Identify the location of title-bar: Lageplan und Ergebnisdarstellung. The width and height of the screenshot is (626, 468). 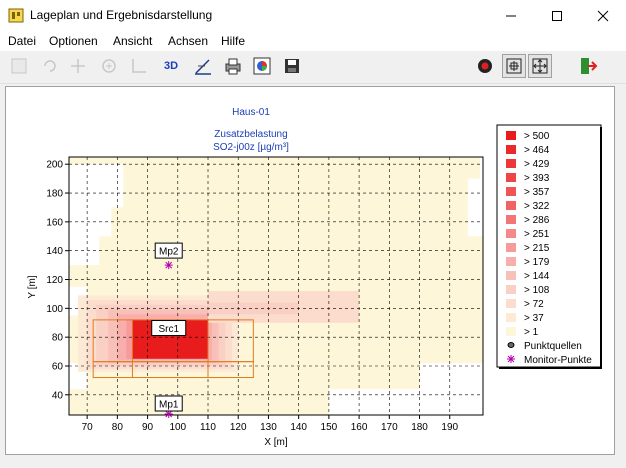
(313, 15).